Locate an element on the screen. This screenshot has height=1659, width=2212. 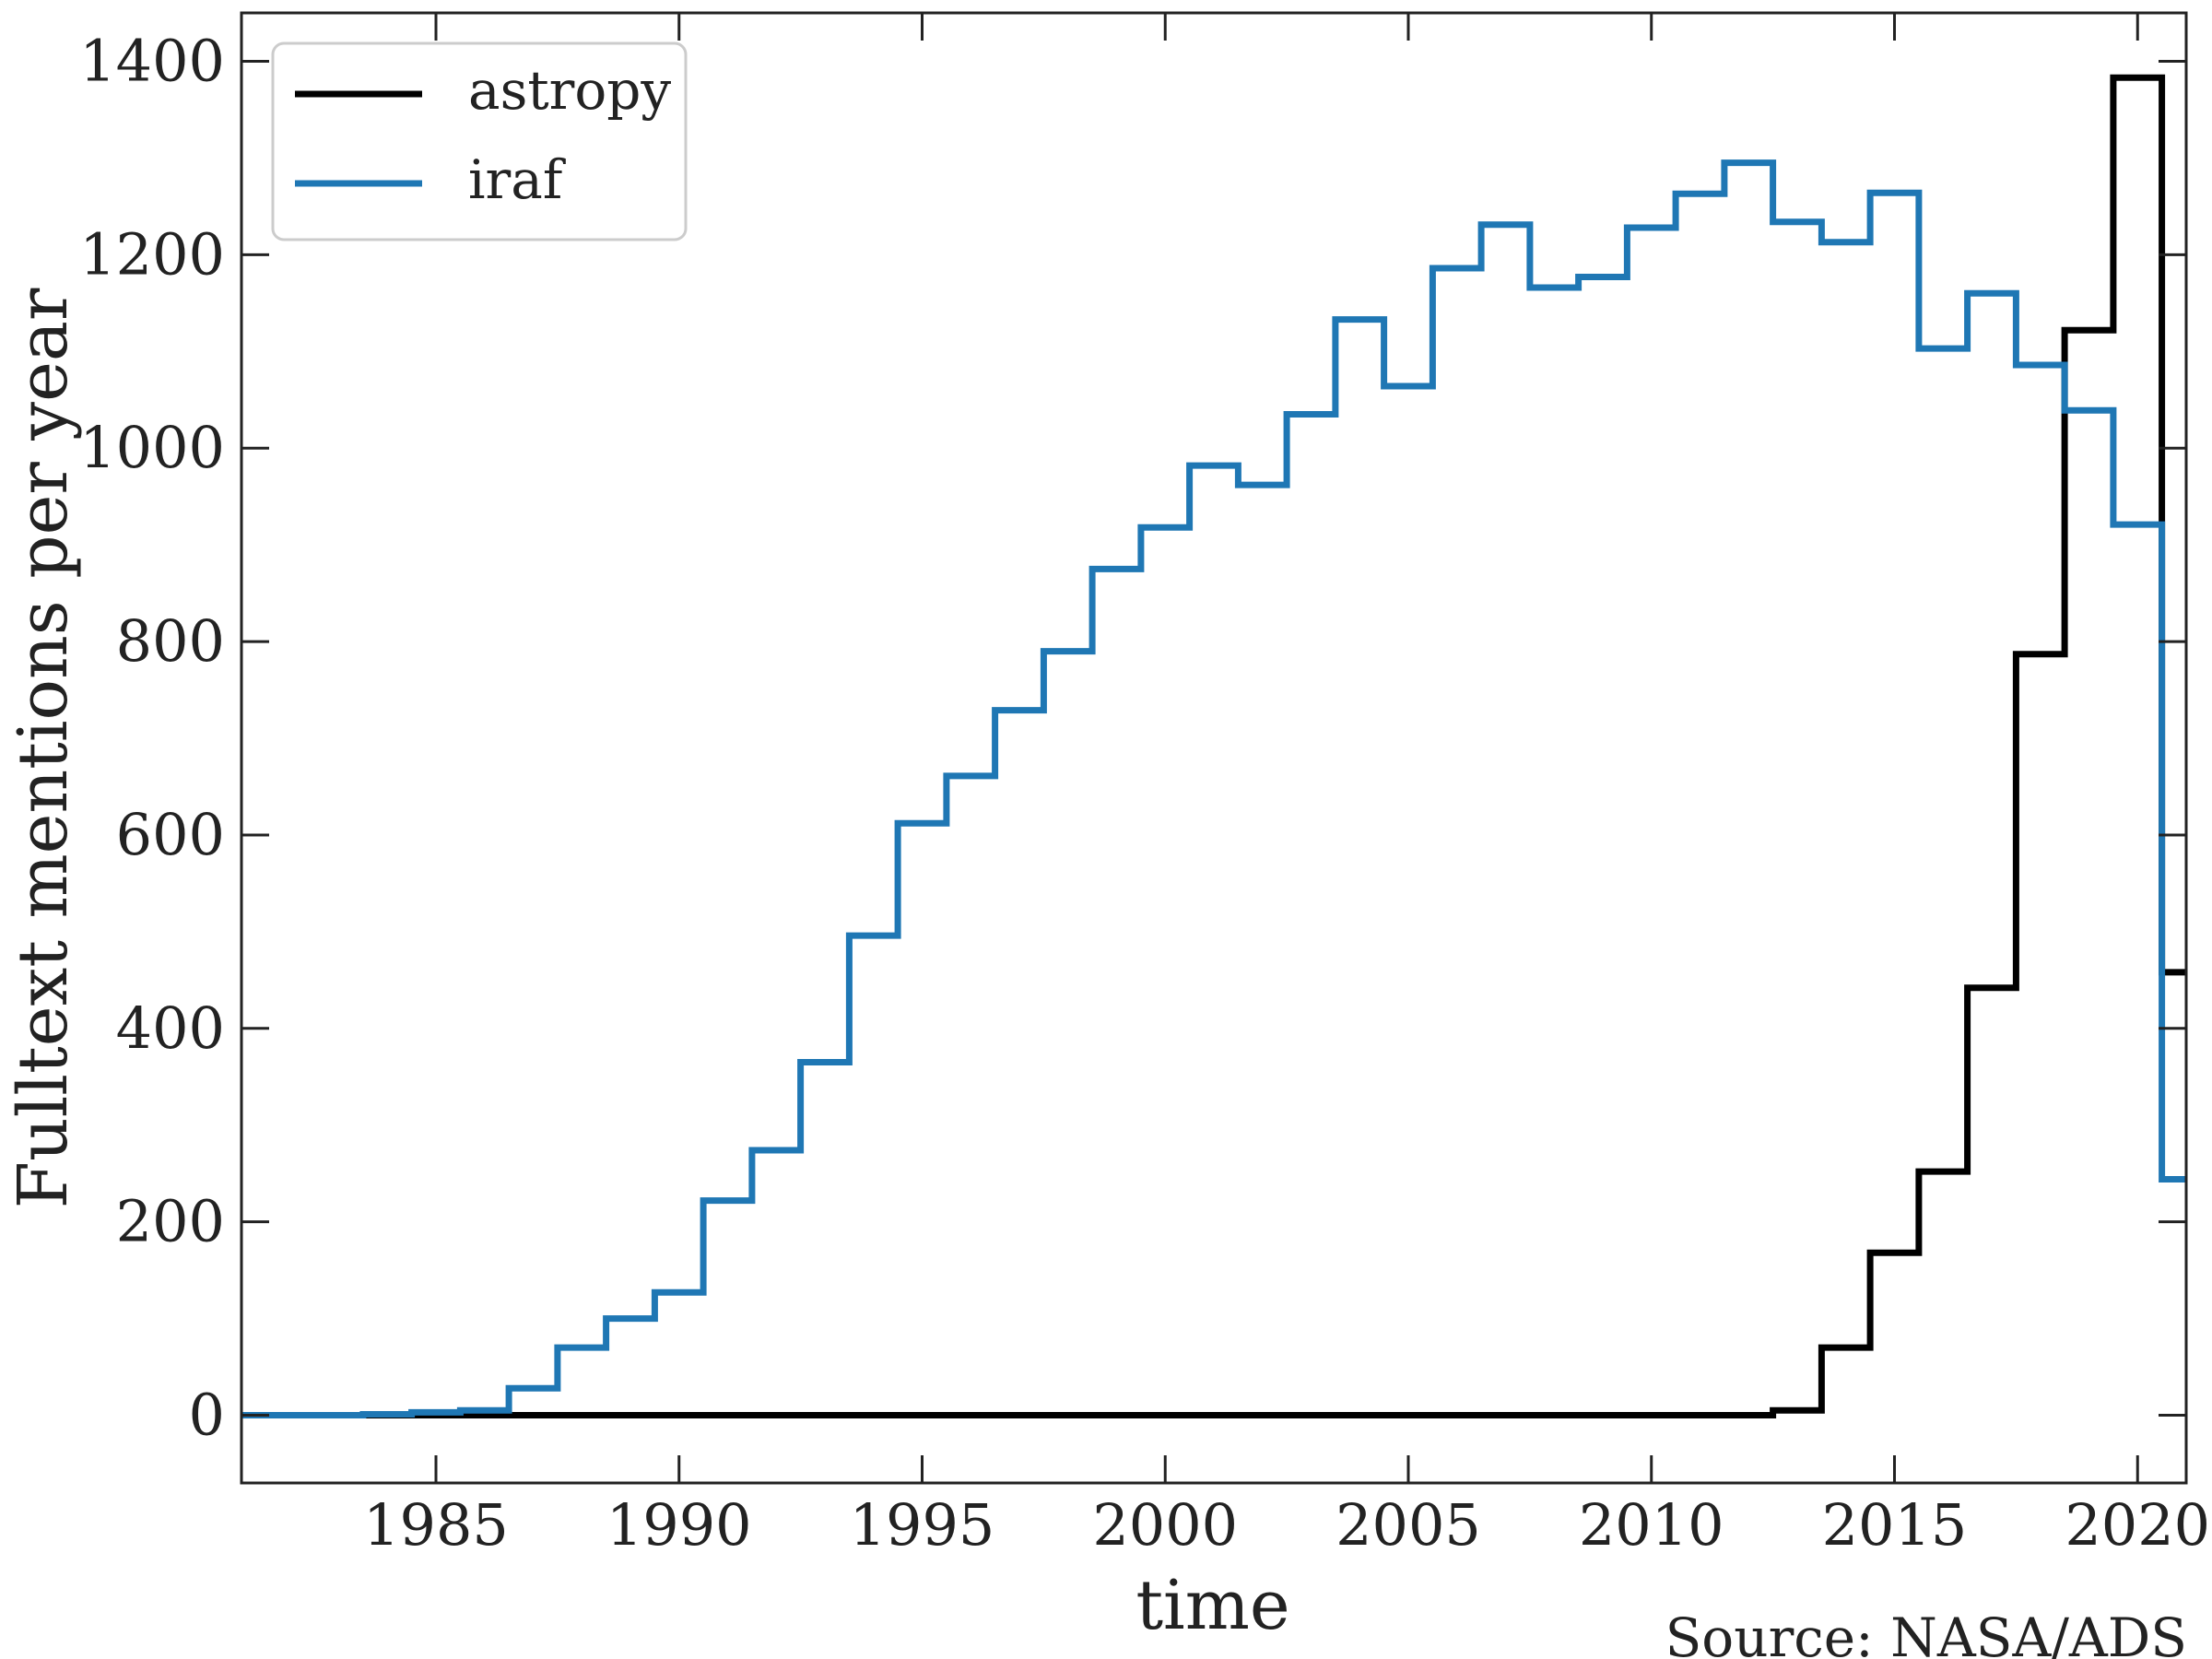
x-axis-label: time is located at coordinates (1212, 1605).